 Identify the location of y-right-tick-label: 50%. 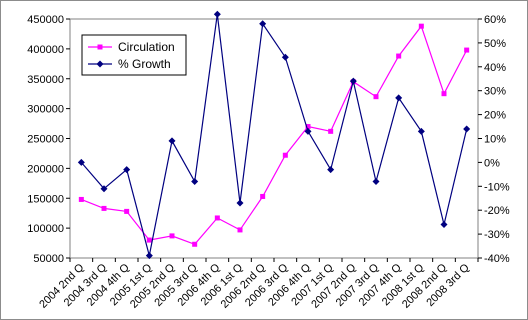
(495, 44).